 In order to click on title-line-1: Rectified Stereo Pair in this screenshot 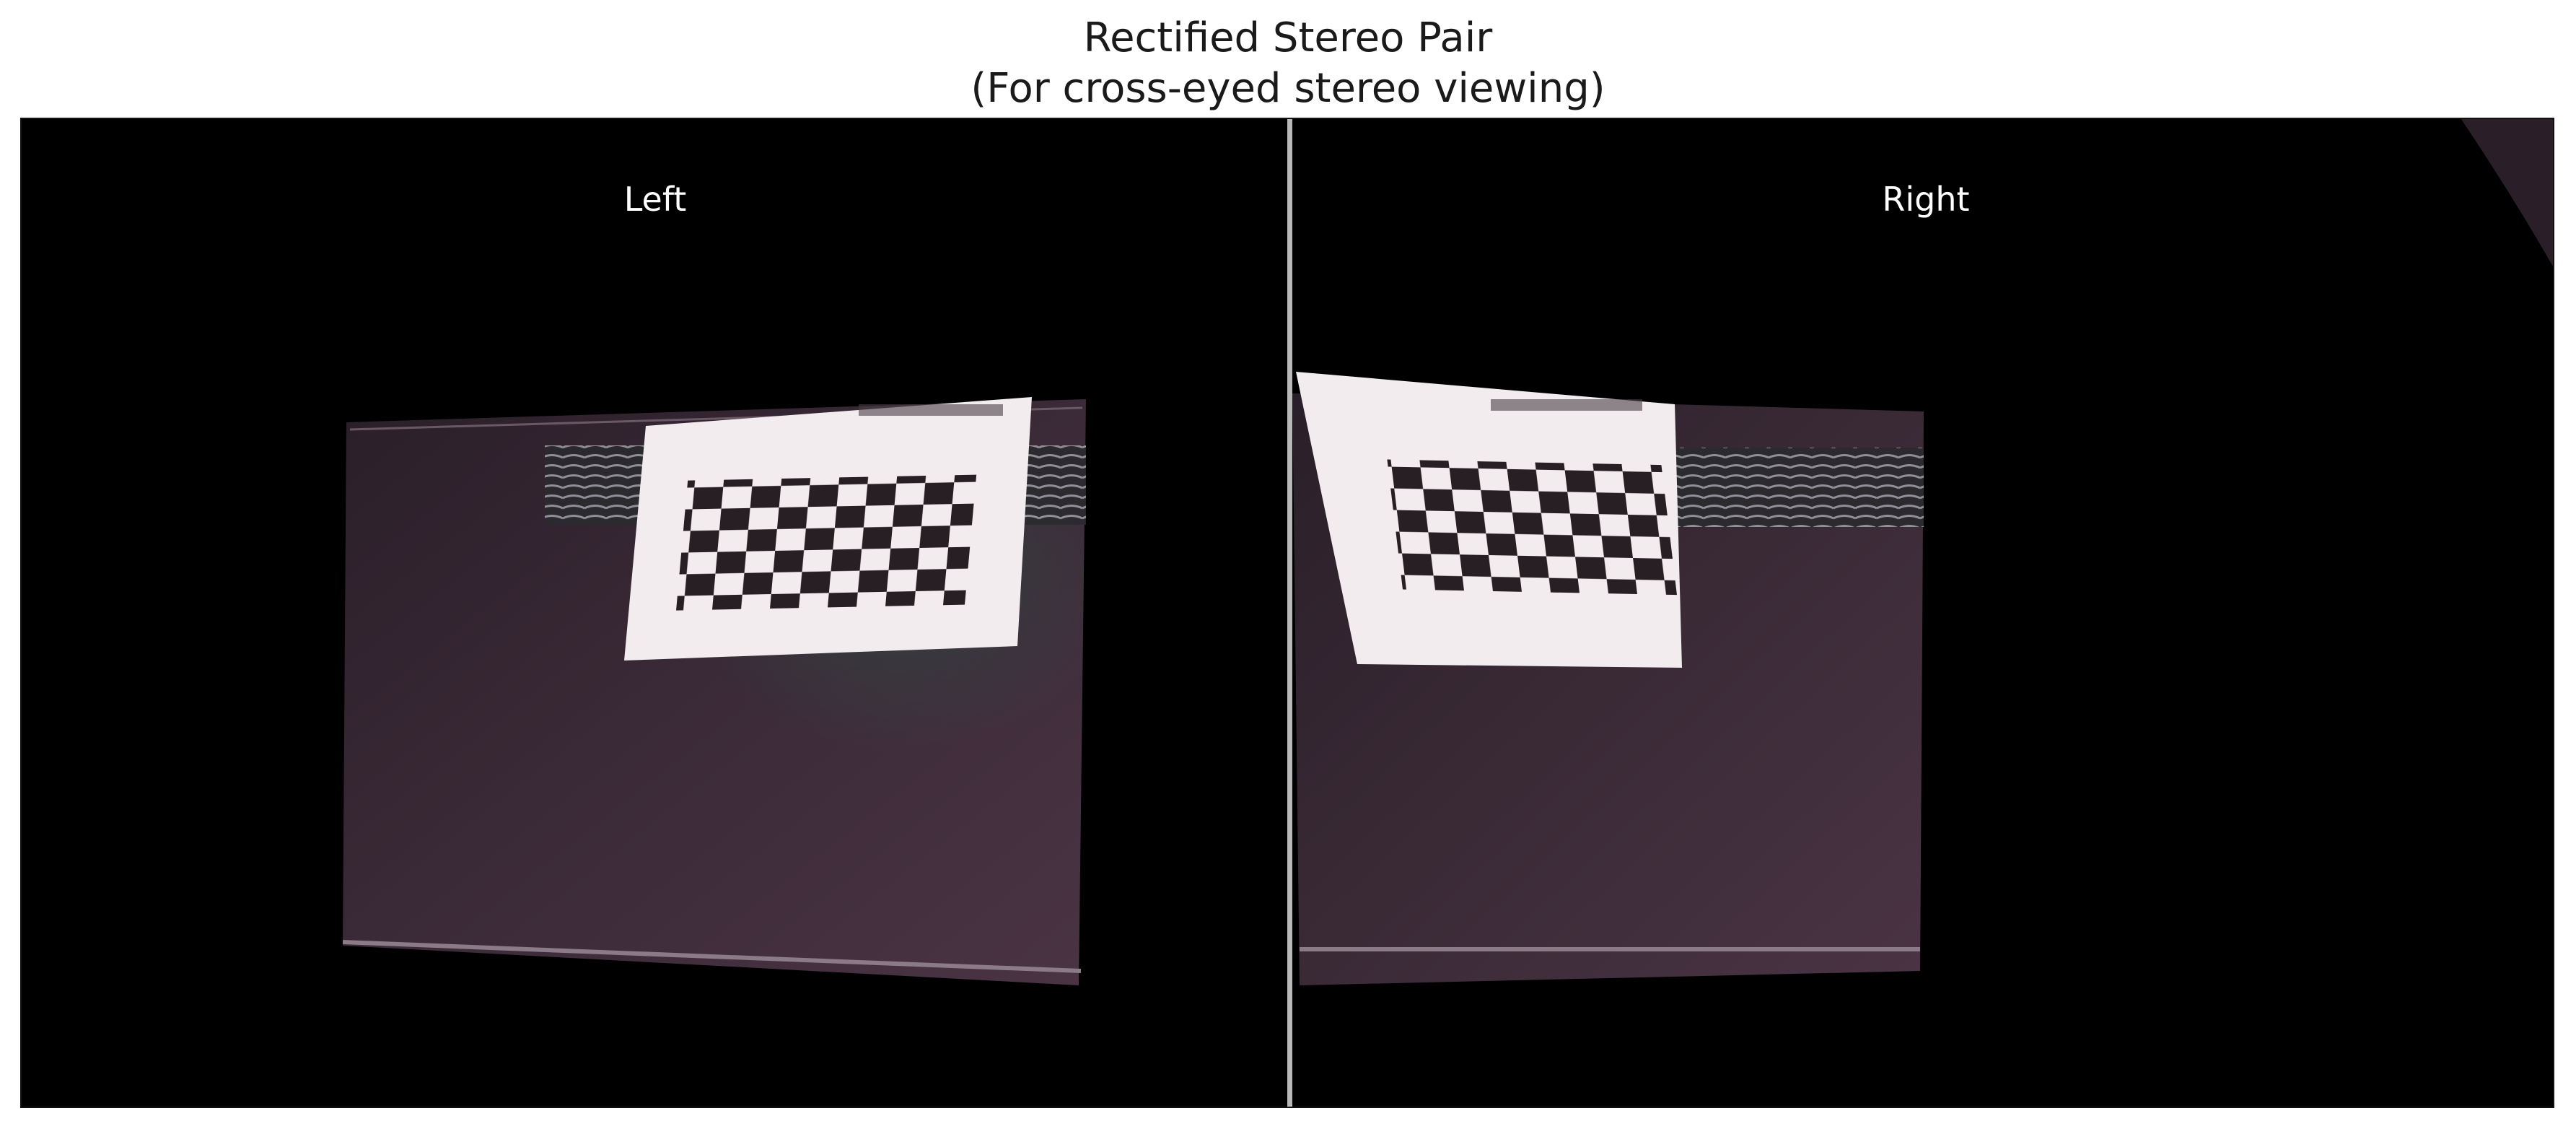, I will do `click(1288, 37)`.